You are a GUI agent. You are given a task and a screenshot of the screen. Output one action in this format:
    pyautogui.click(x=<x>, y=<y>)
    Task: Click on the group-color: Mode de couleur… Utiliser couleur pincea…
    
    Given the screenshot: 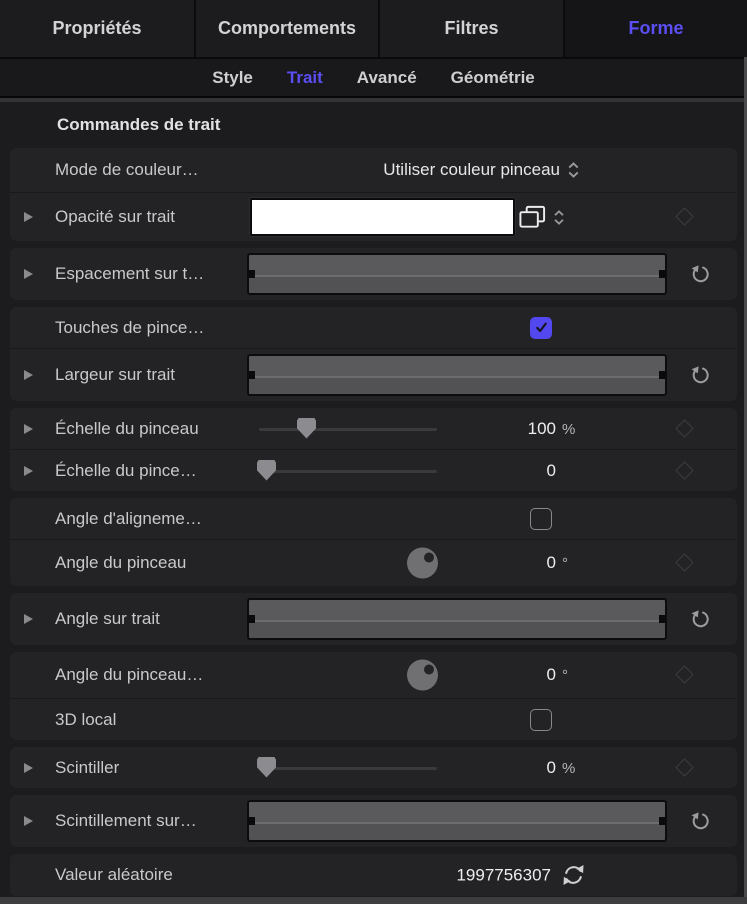 What is the action you would take?
    pyautogui.click(x=373, y=194)
    